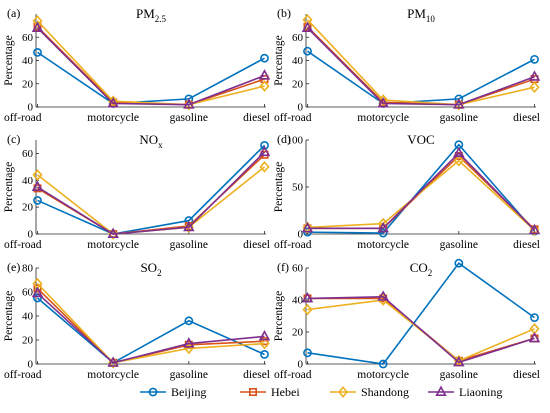  I want to click on panel-title-main: CO, so click(419, 267).